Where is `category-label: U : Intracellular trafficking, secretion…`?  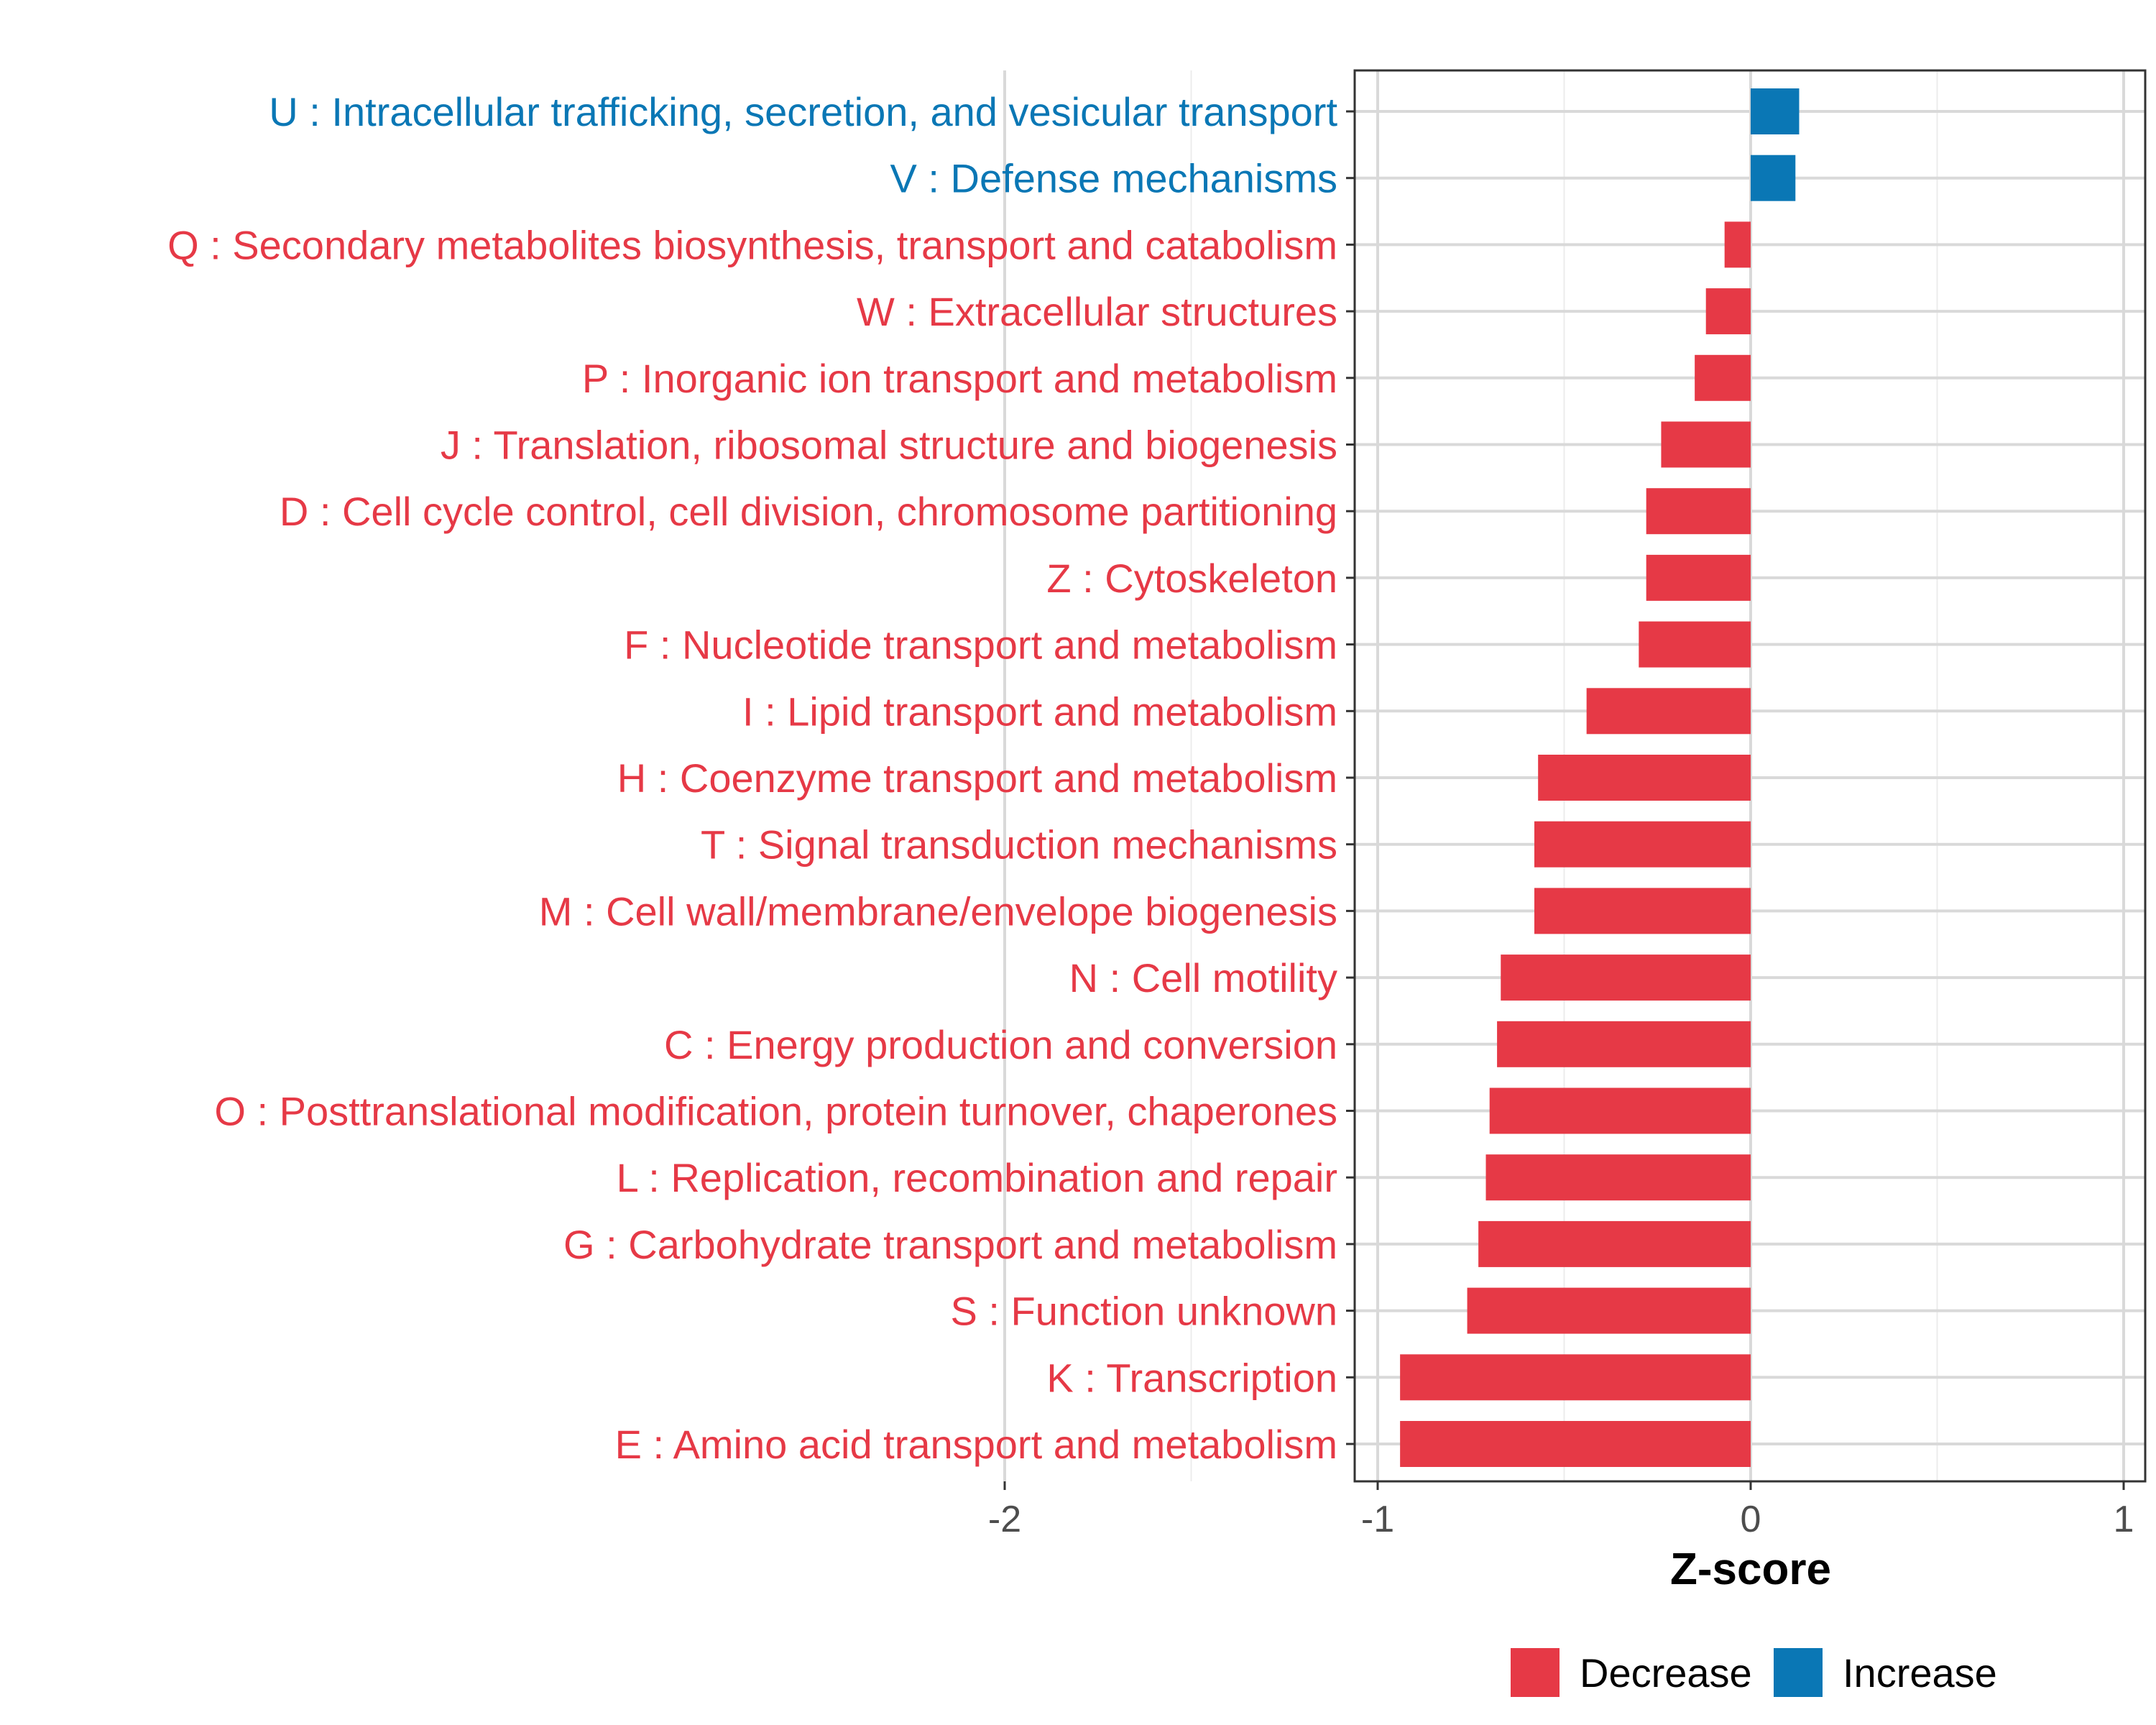
category-label: U : Intracellular trafficking, secretion… is located at coordinates (803, 111).